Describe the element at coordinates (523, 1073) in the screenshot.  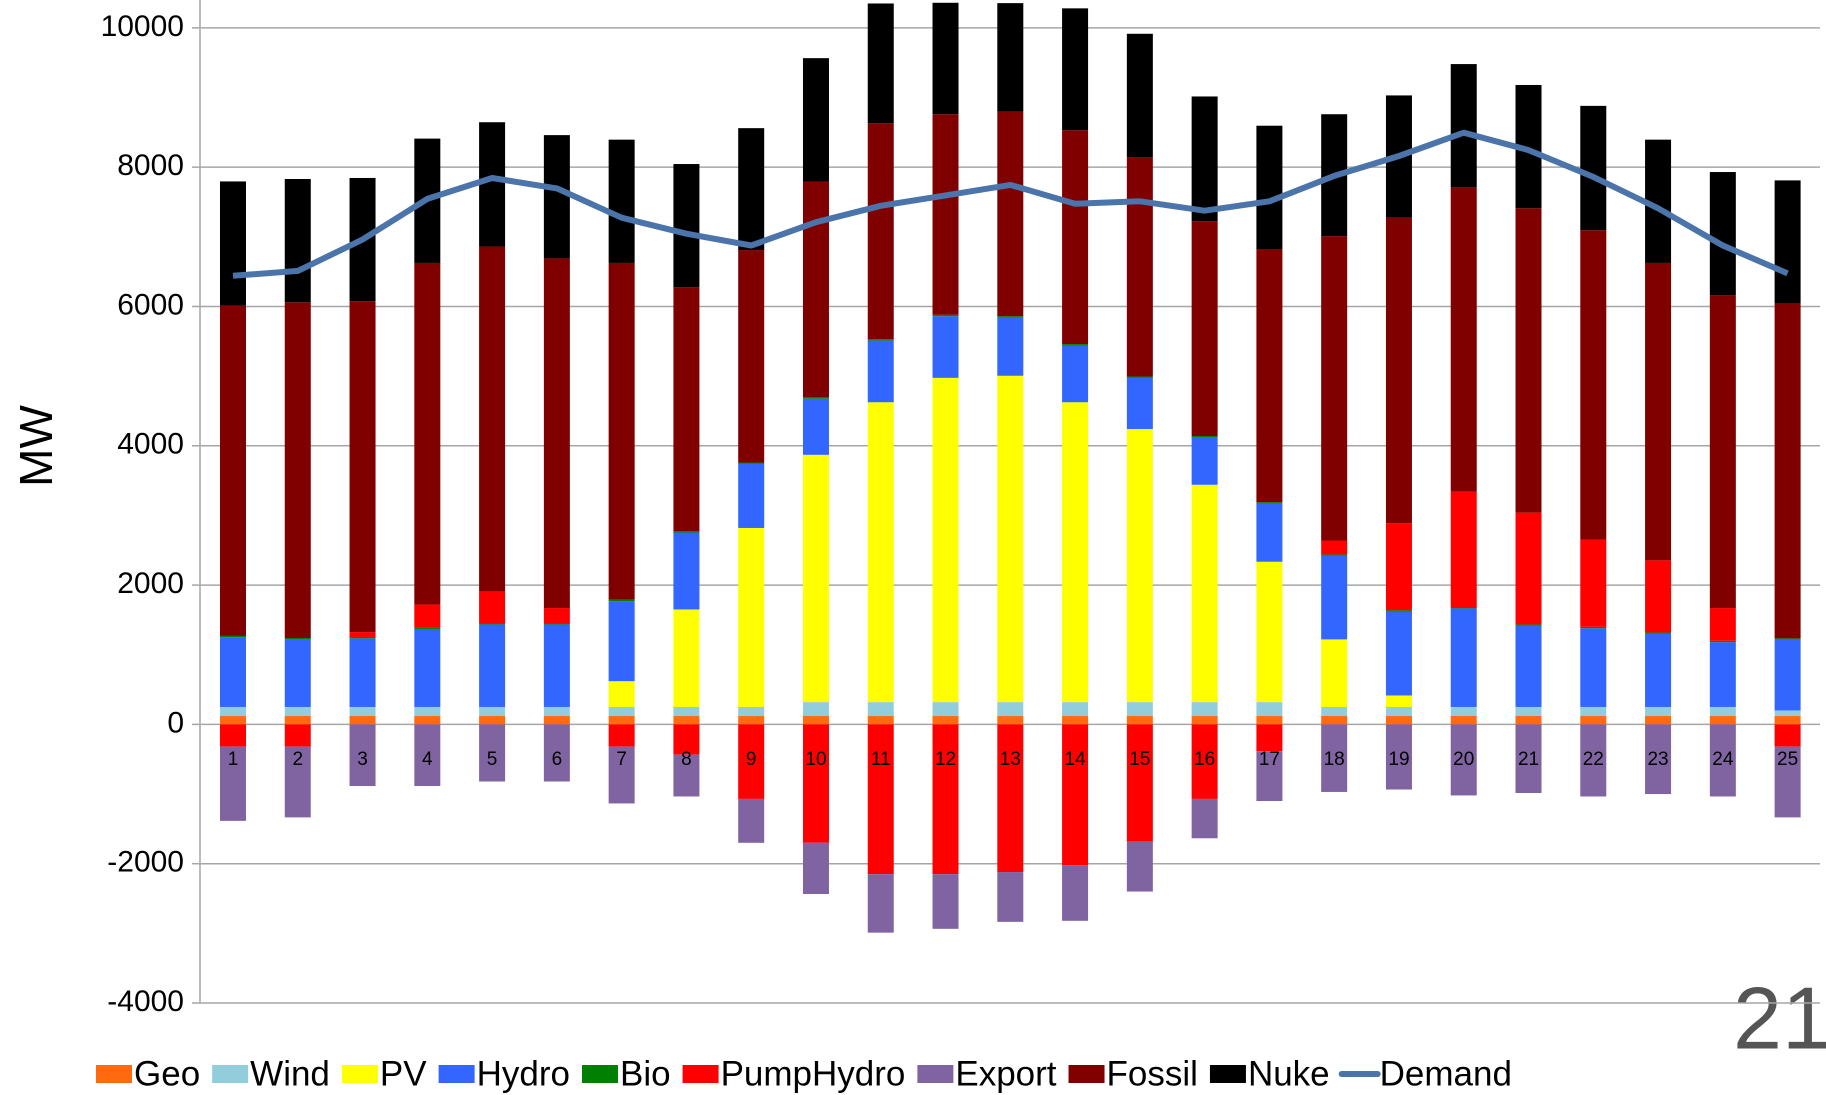
I see `legend-label: Hydro` at that location.